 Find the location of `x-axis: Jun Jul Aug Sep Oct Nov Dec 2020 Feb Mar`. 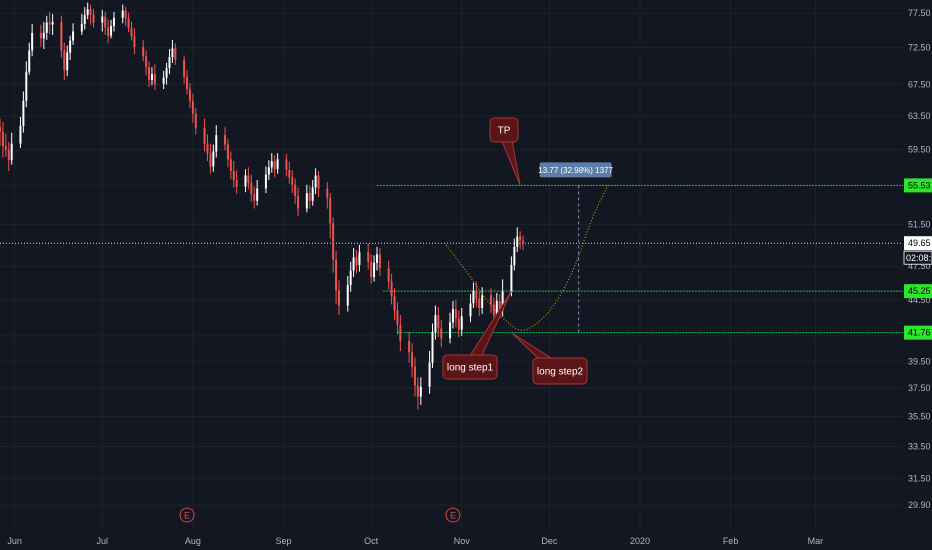

x-axis: Jun Jul Aug Sep Oct Nov Dec 2020 Feb Mar is located at coordinates (466, 540).